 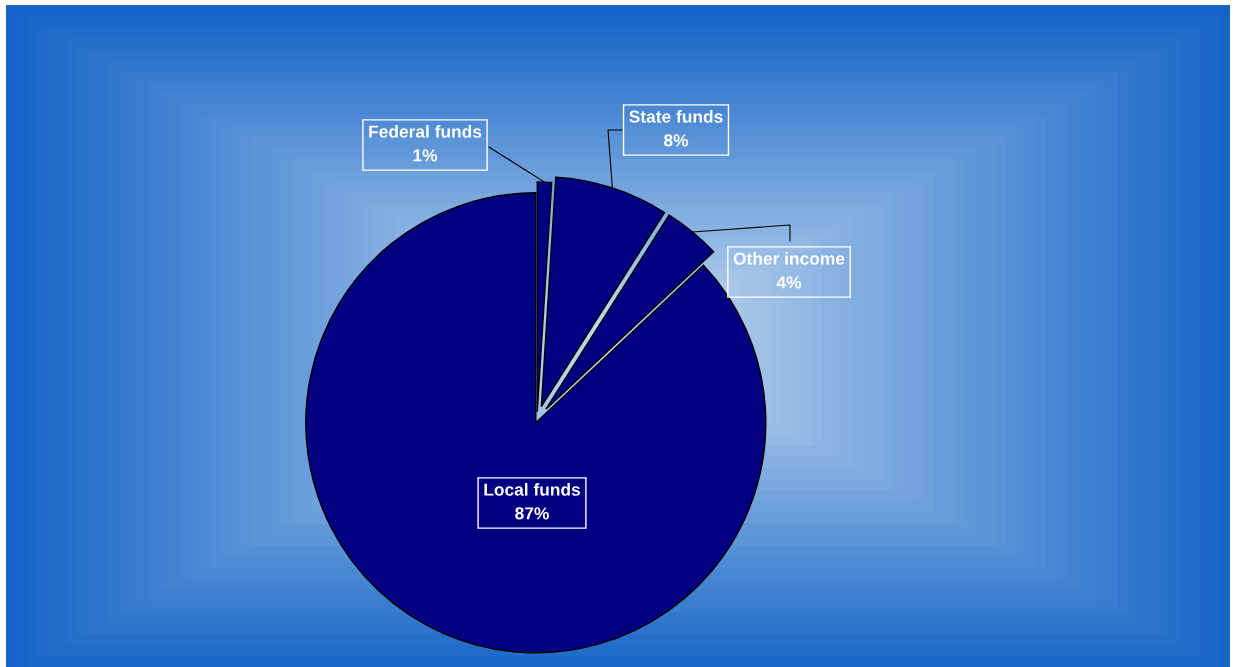 I want to click on data-label: 1%, so click(x=425, y=155).